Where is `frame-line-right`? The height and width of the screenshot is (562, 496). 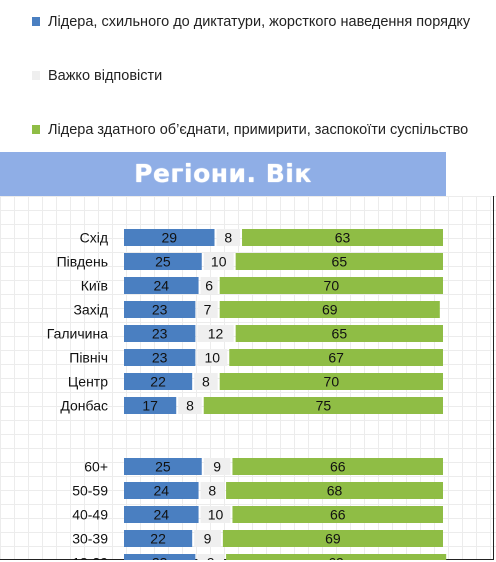 frame-line-right is located at coordinates (493, 379).